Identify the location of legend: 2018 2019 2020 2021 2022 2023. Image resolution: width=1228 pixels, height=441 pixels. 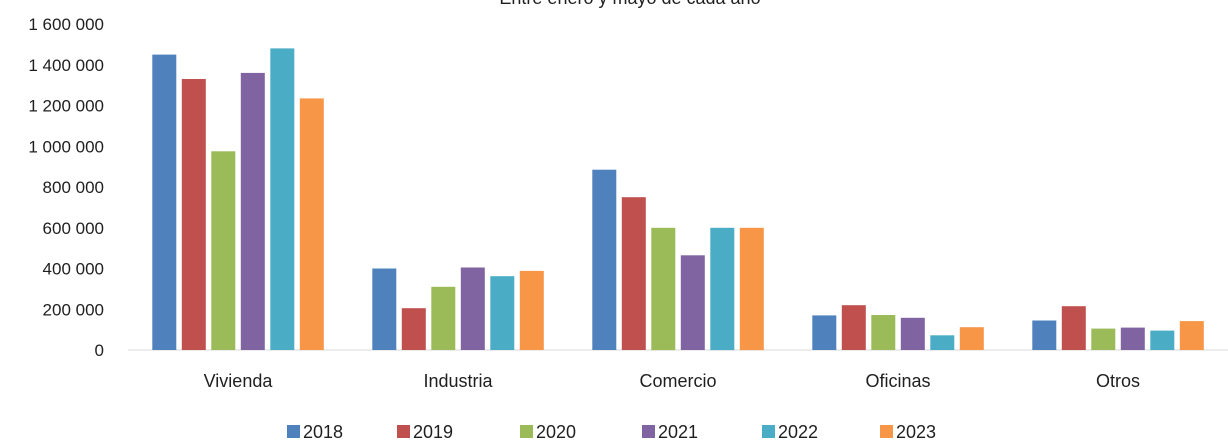
(611, 431).